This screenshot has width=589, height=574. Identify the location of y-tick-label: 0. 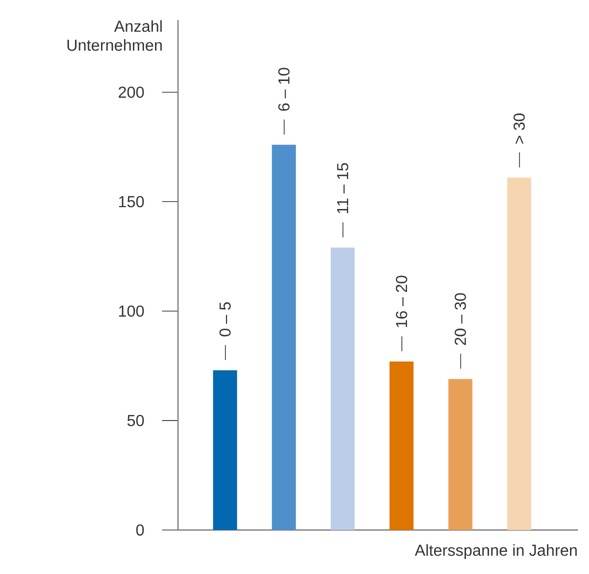
(140, 530).